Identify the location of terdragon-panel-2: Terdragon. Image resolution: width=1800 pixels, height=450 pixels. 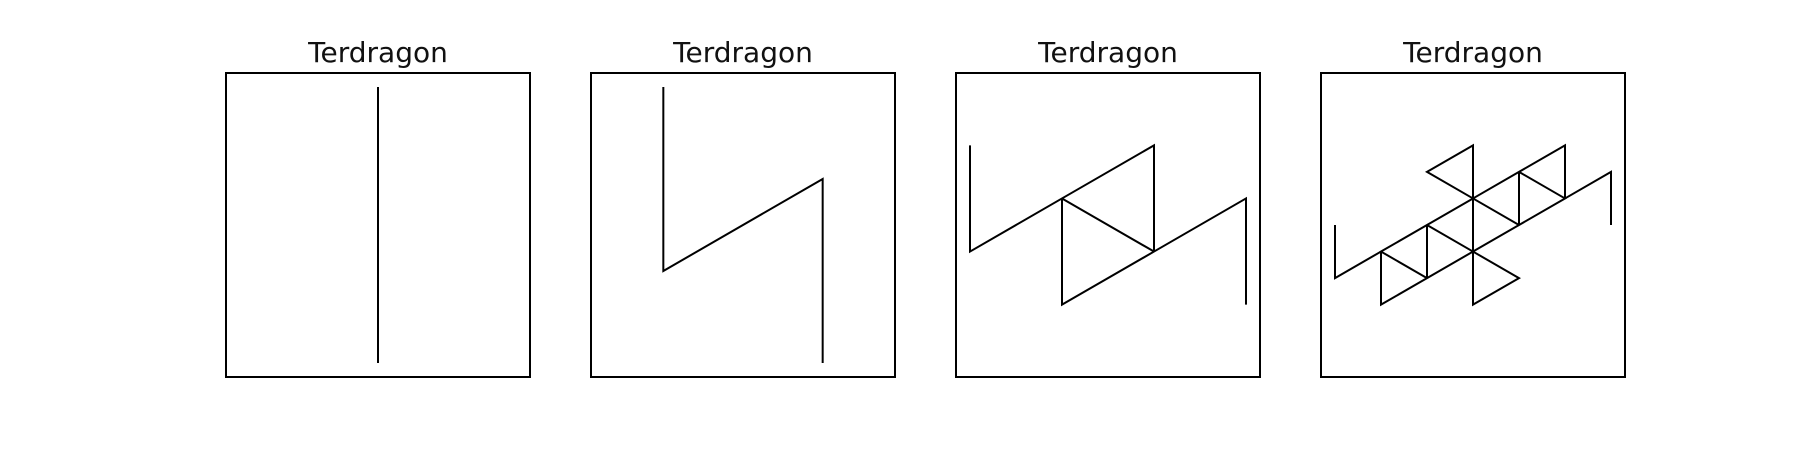
(743, 207).